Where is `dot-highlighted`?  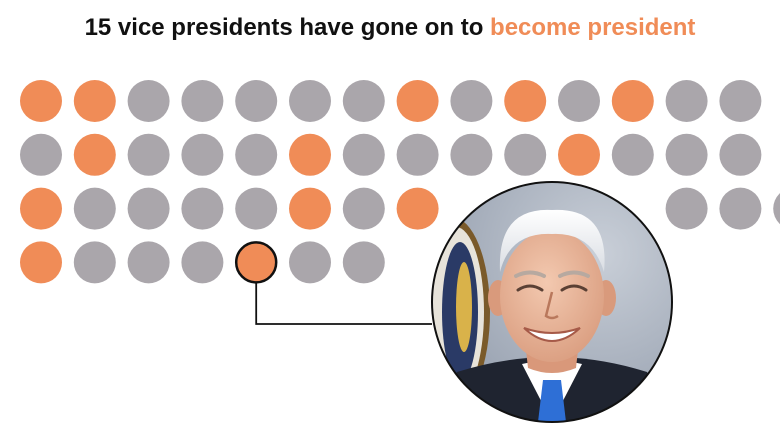
dot-highlighted is located at coordinates (256, 262).